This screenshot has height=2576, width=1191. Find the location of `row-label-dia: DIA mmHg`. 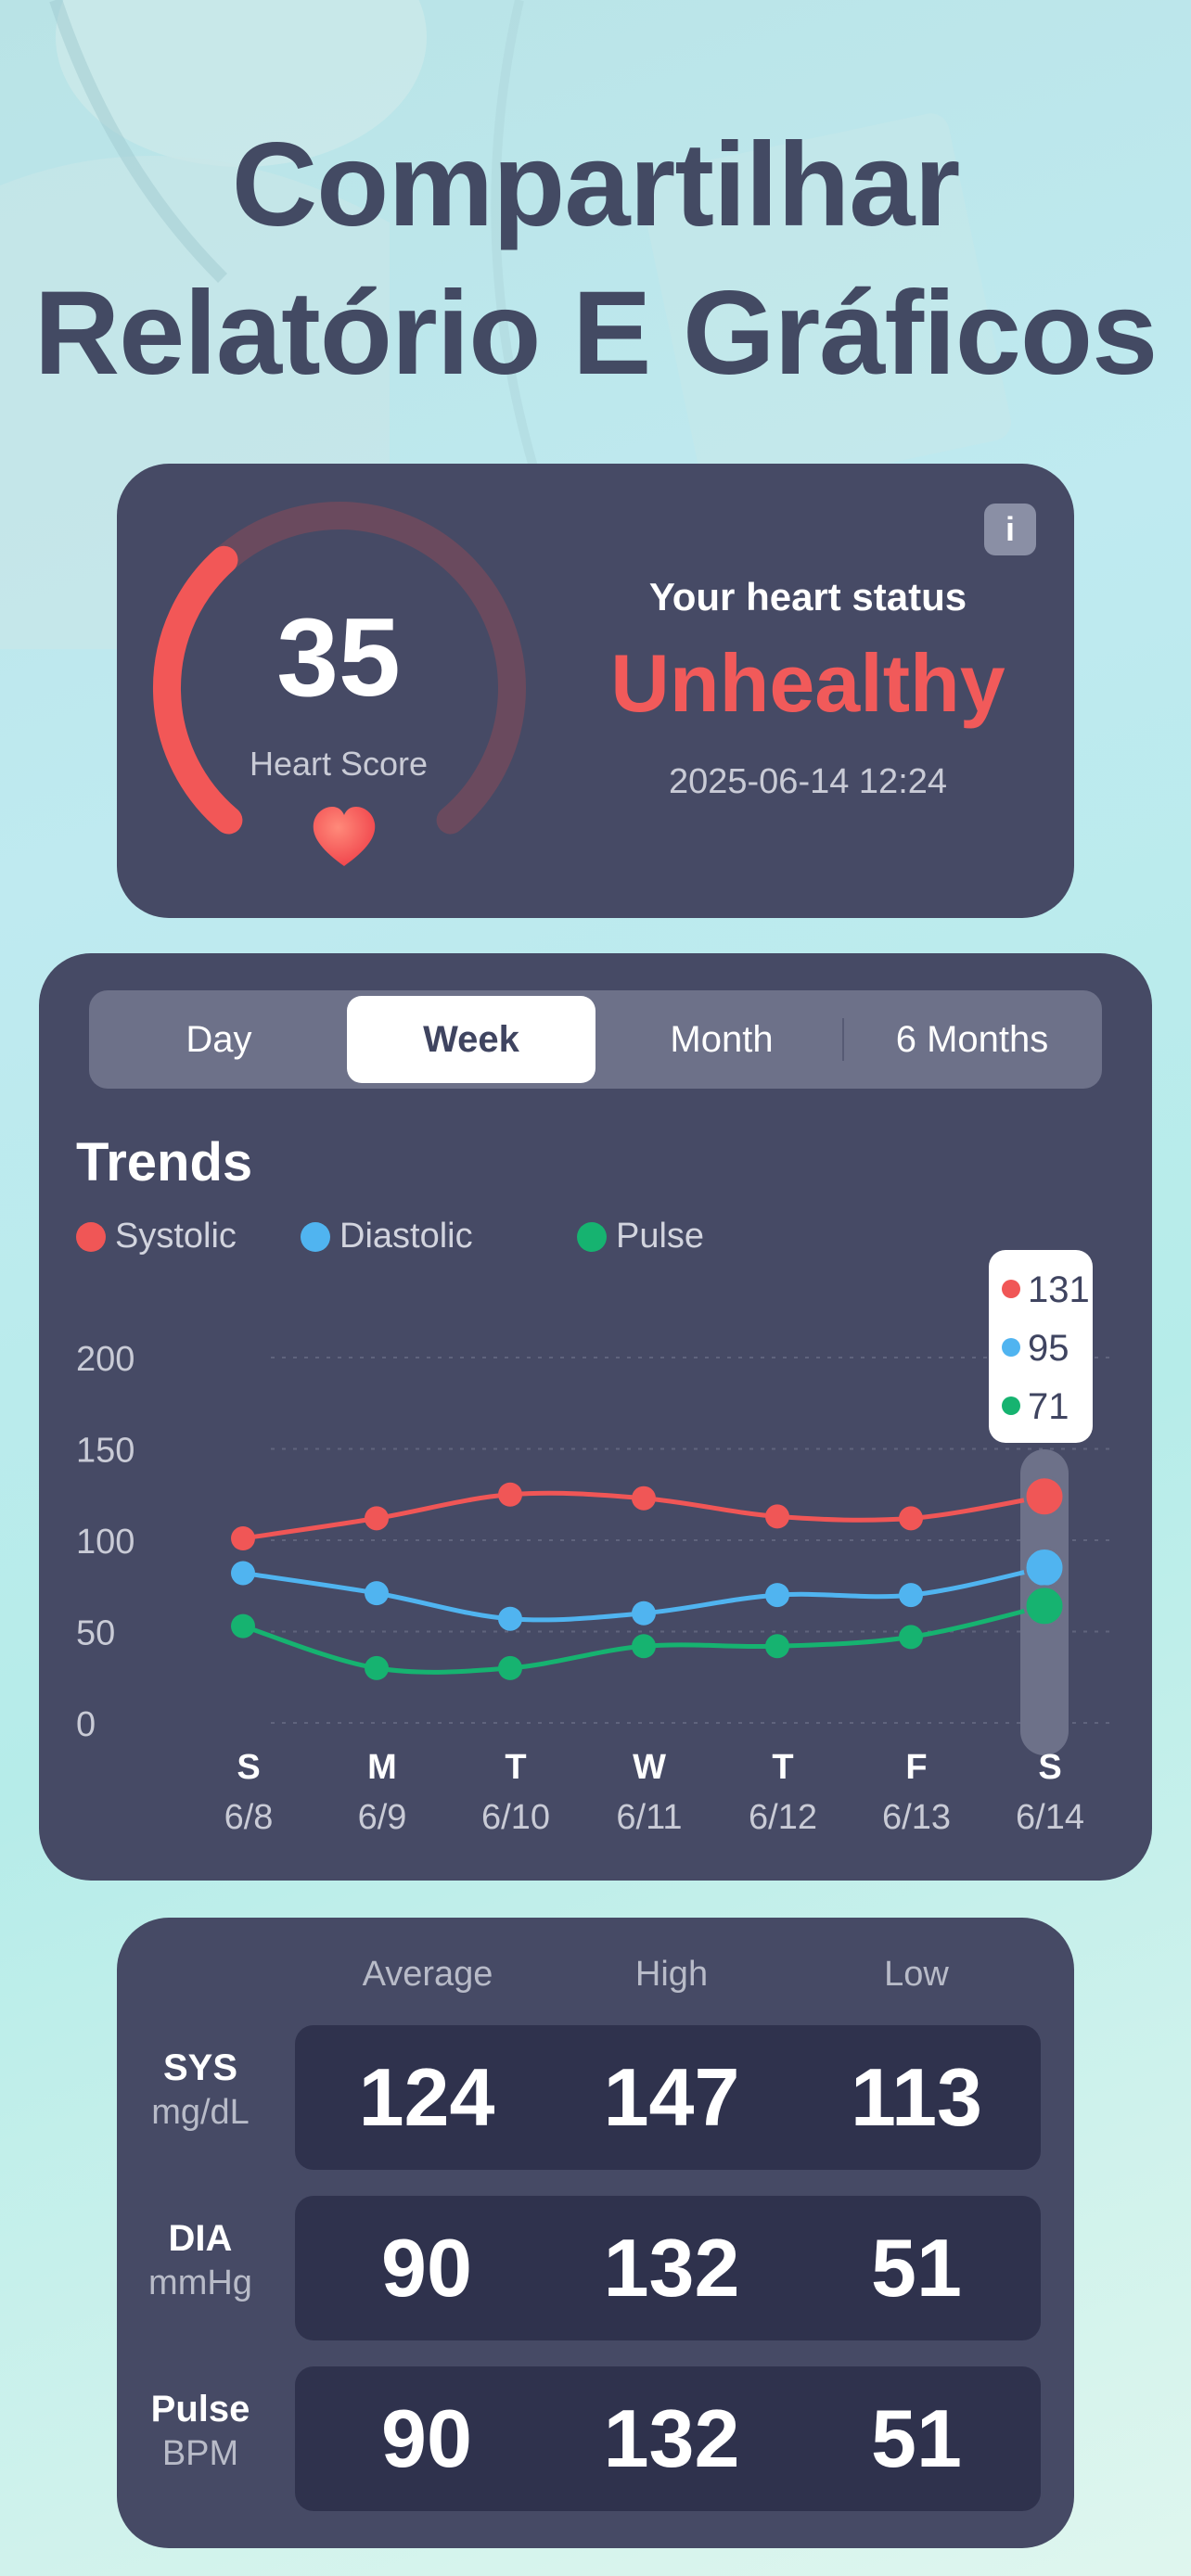

row-label-dia: DIA mmHg is located at coordinates (200, 2260).